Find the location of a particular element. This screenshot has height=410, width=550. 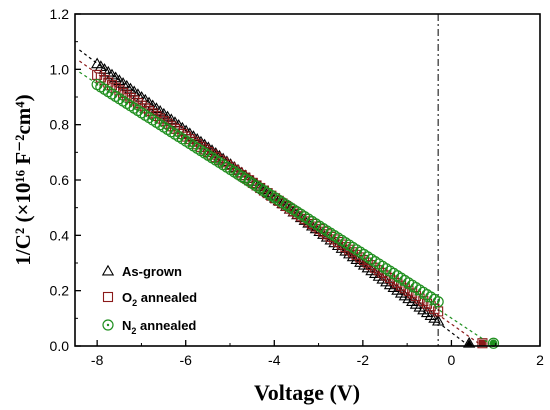

data-point-dot is located at coordinates (438, 301).